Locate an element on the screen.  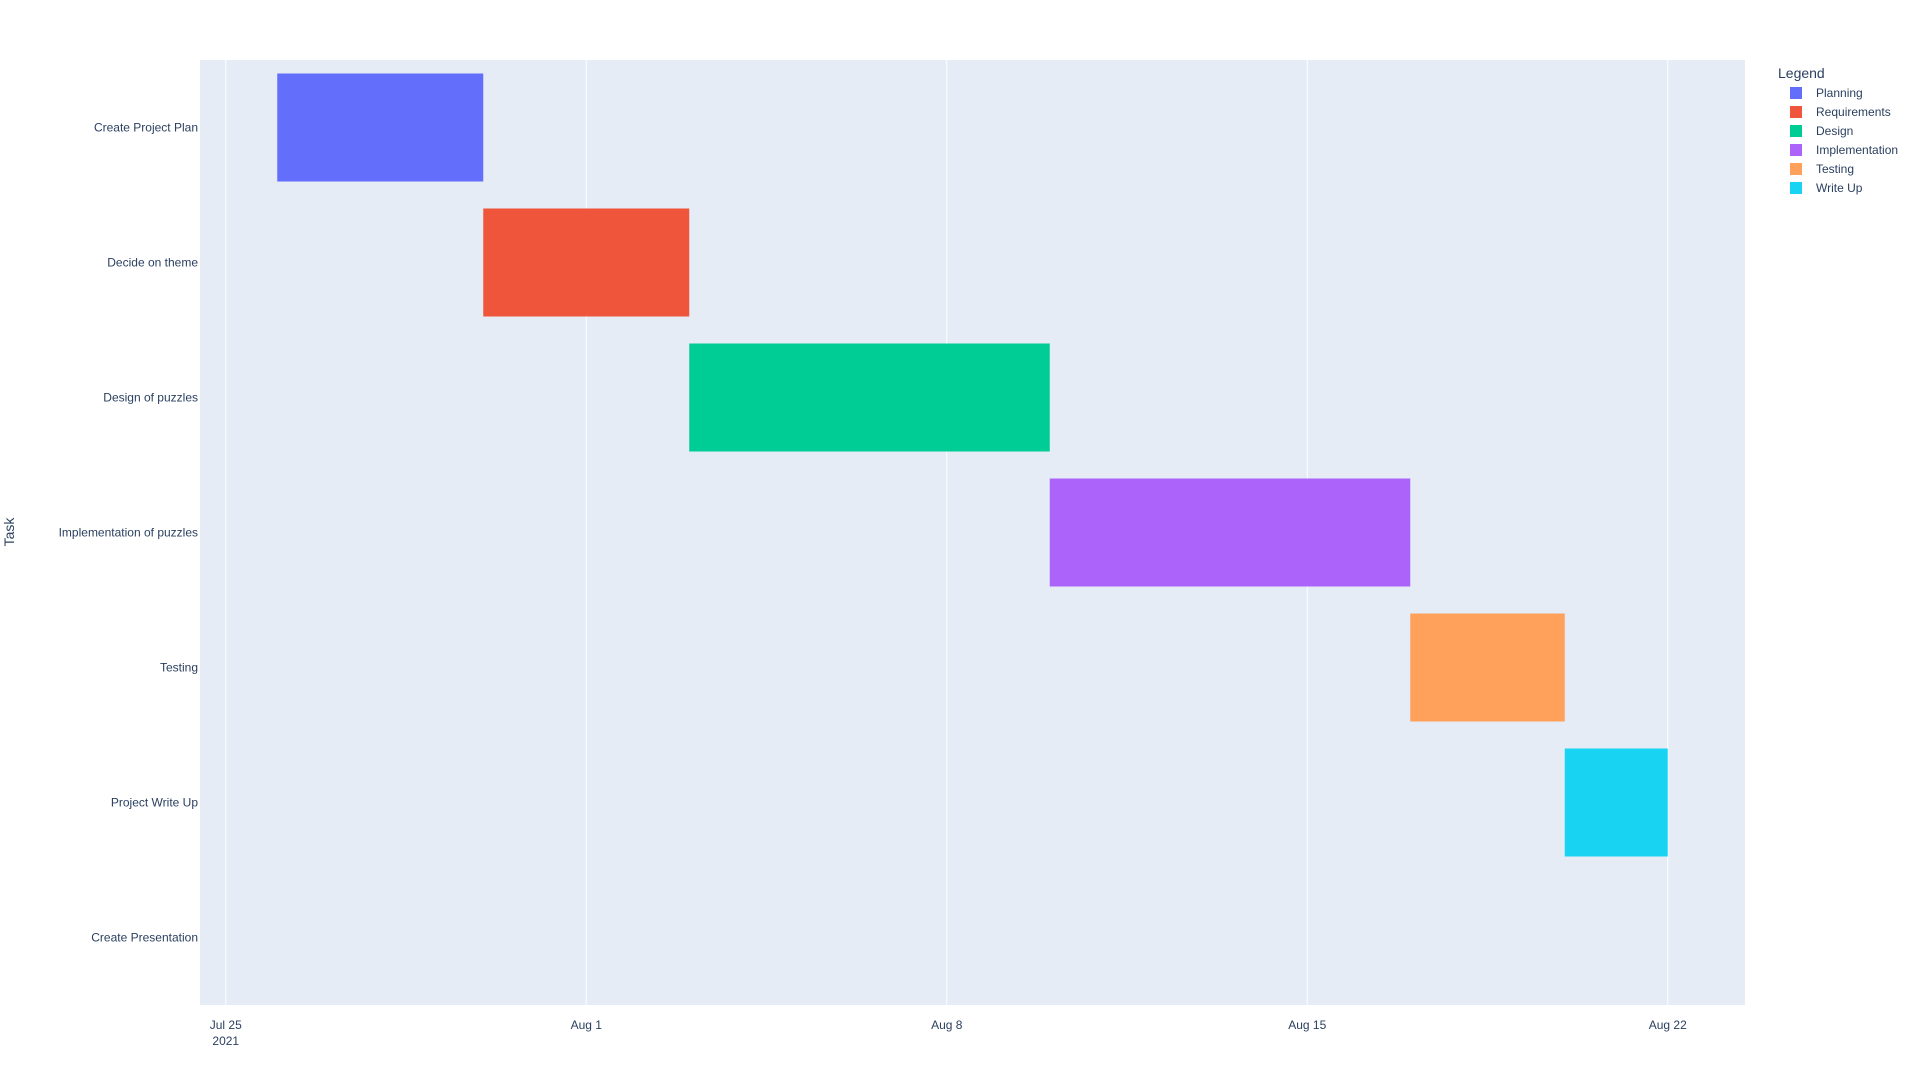
x-tick-sublabel: 2021 is located at coordinates (225, 1041).